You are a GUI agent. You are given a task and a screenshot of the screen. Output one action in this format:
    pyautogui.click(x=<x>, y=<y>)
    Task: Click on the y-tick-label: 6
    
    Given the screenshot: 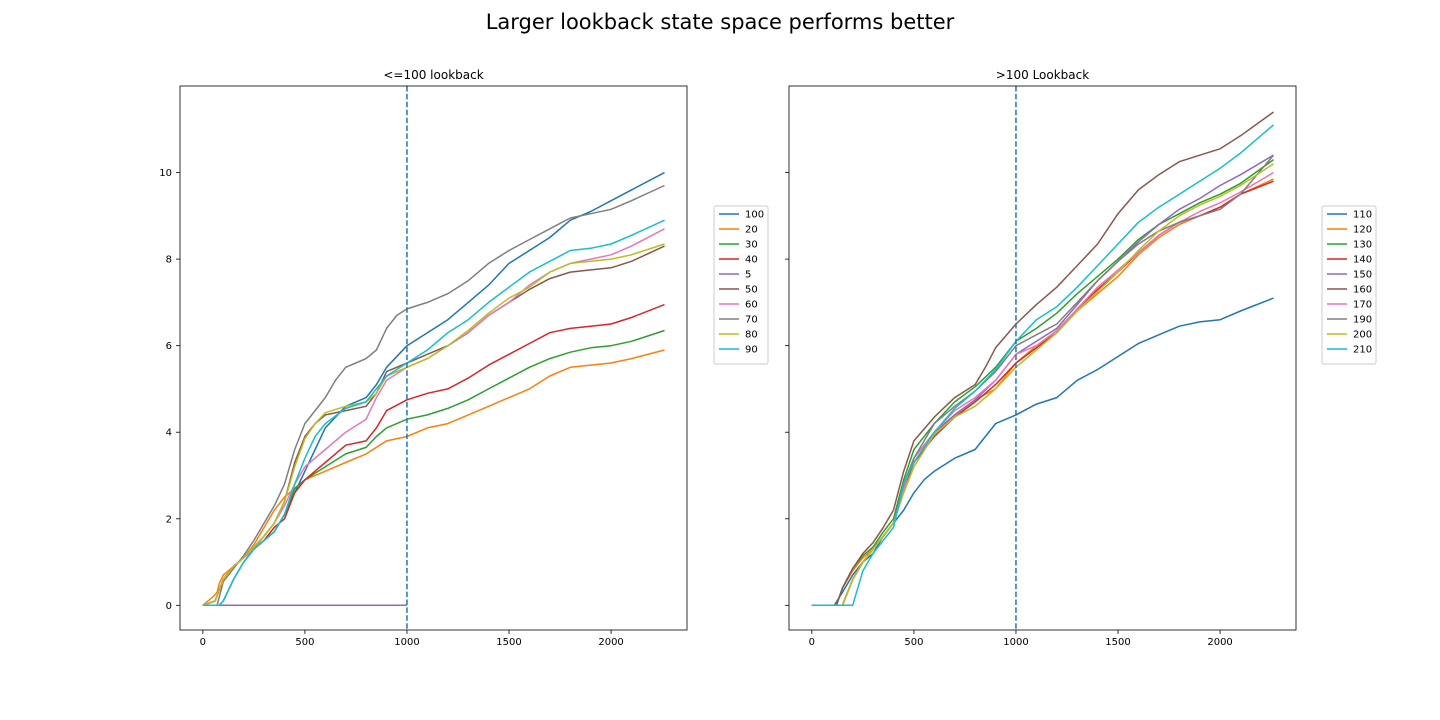 What is the action you would take?
    pyautogui.click(x=169, y=346)
    